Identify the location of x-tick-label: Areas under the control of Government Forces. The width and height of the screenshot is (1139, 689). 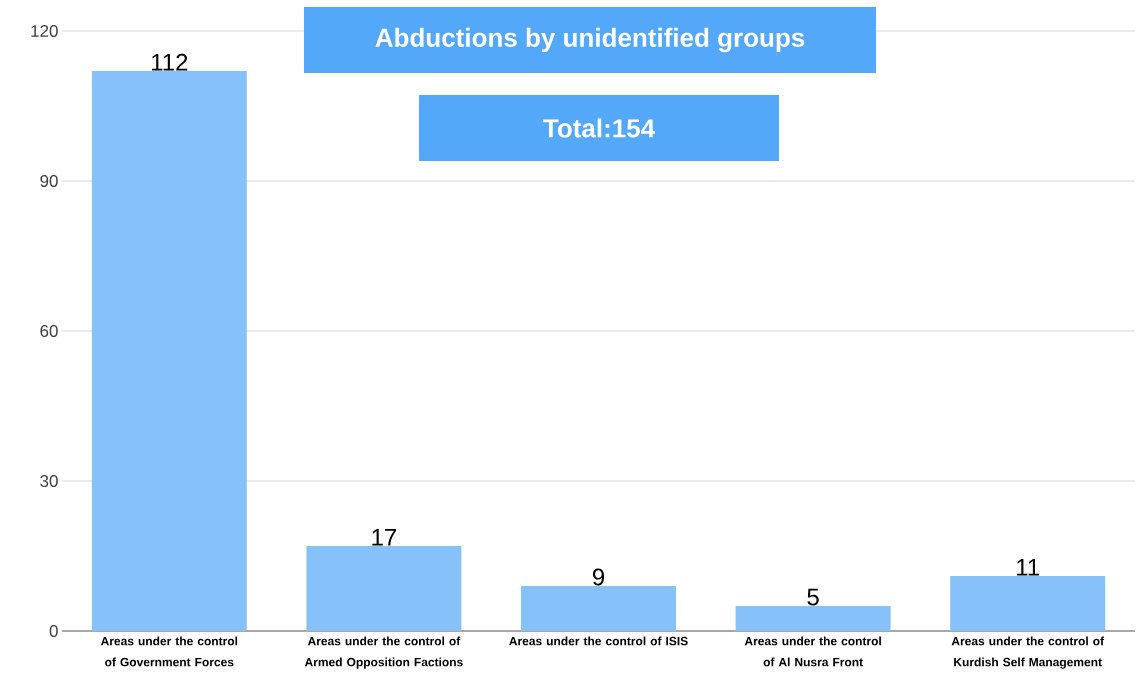
(169, 651).